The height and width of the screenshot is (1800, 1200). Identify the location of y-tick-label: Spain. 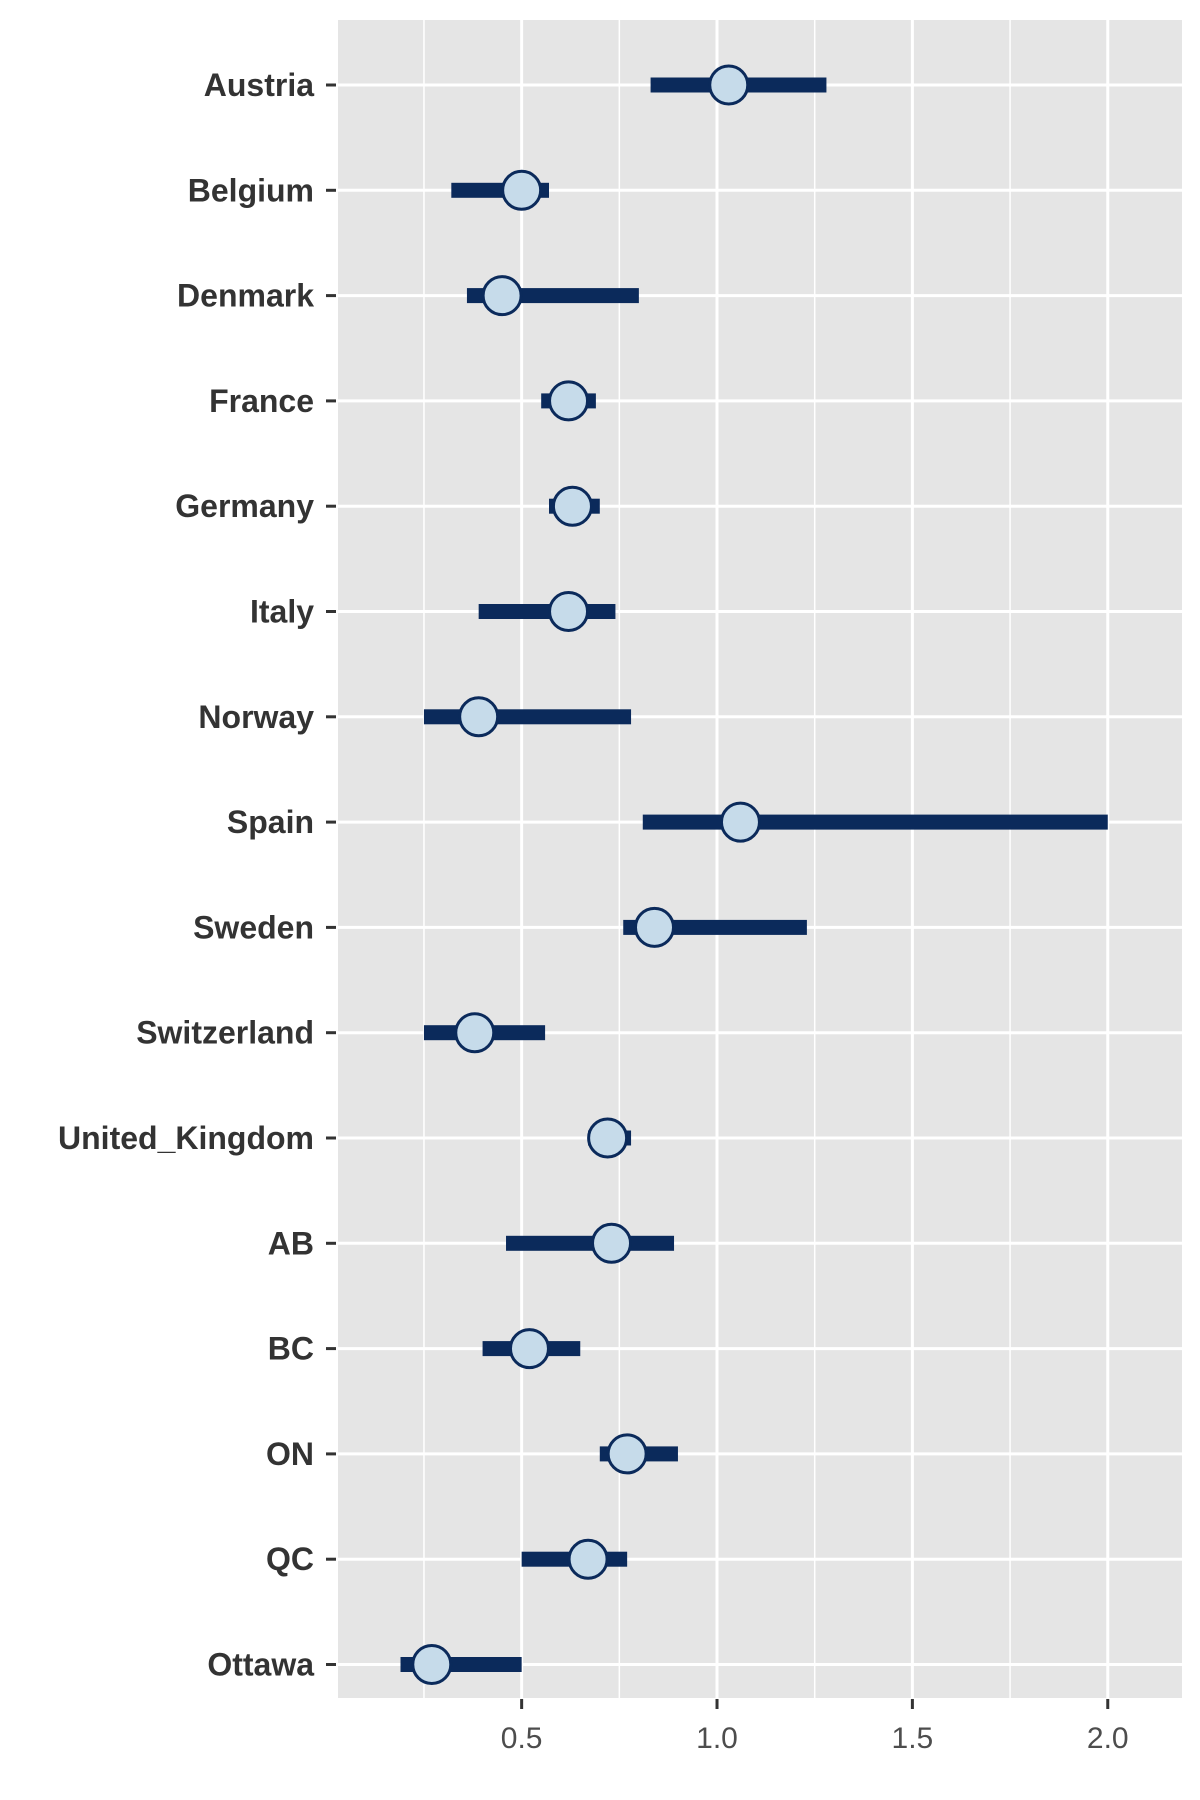
(270, 822).